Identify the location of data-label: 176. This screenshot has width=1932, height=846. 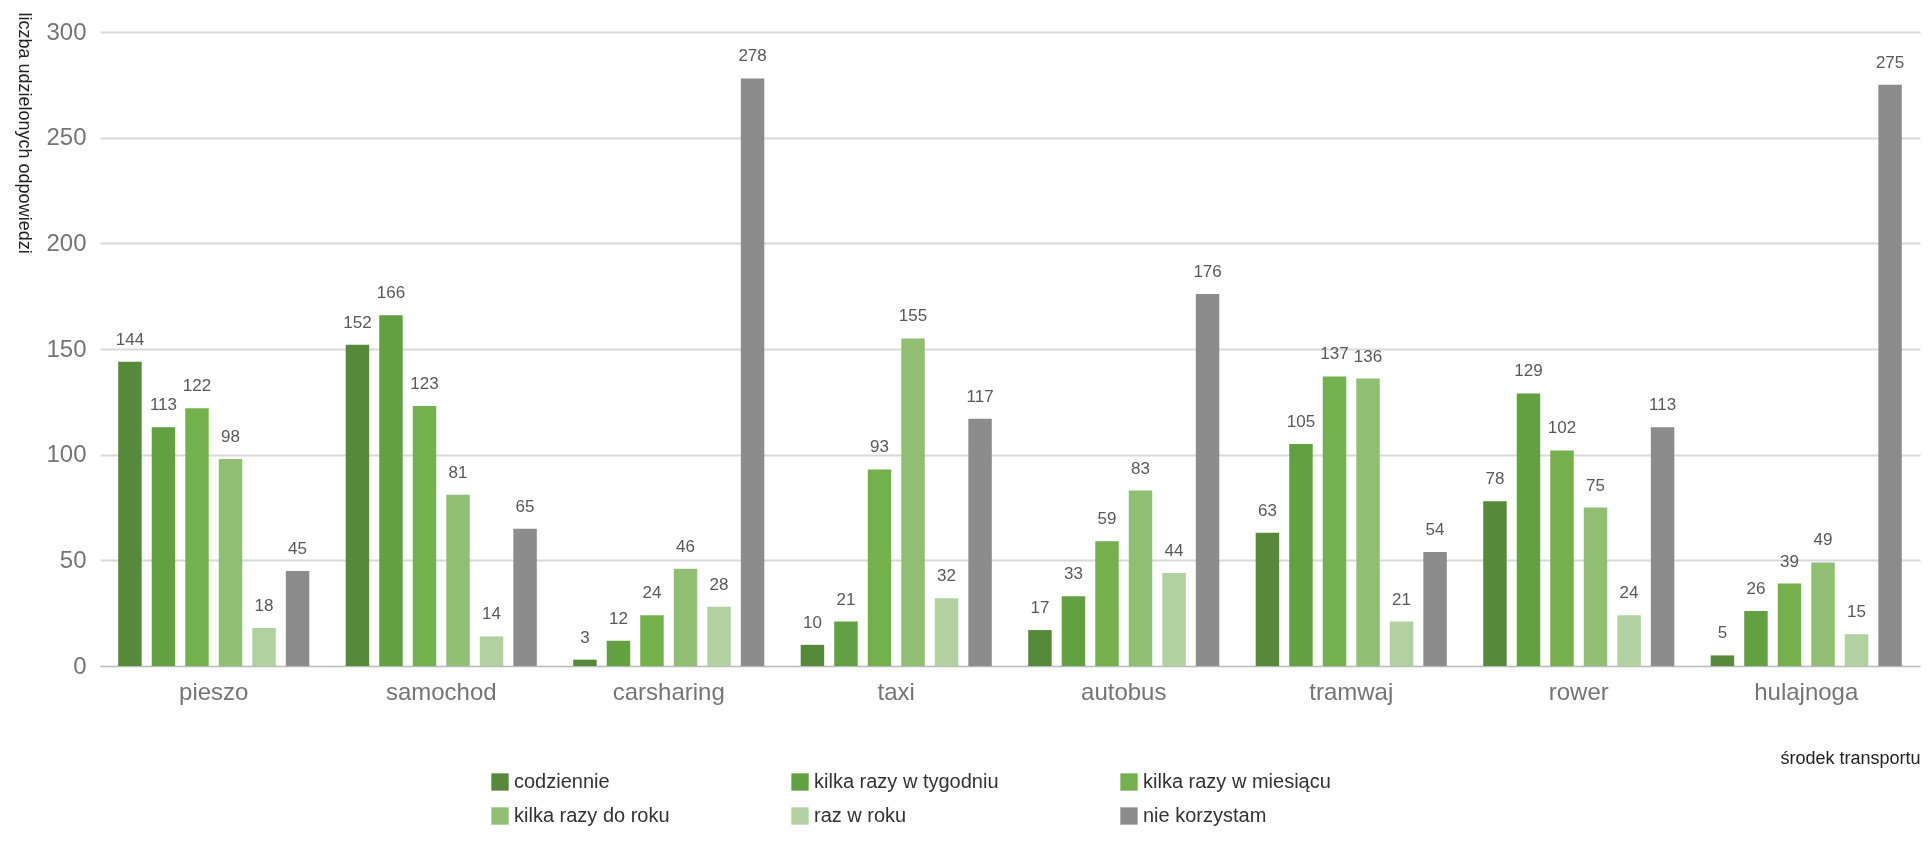
(1207, 272).